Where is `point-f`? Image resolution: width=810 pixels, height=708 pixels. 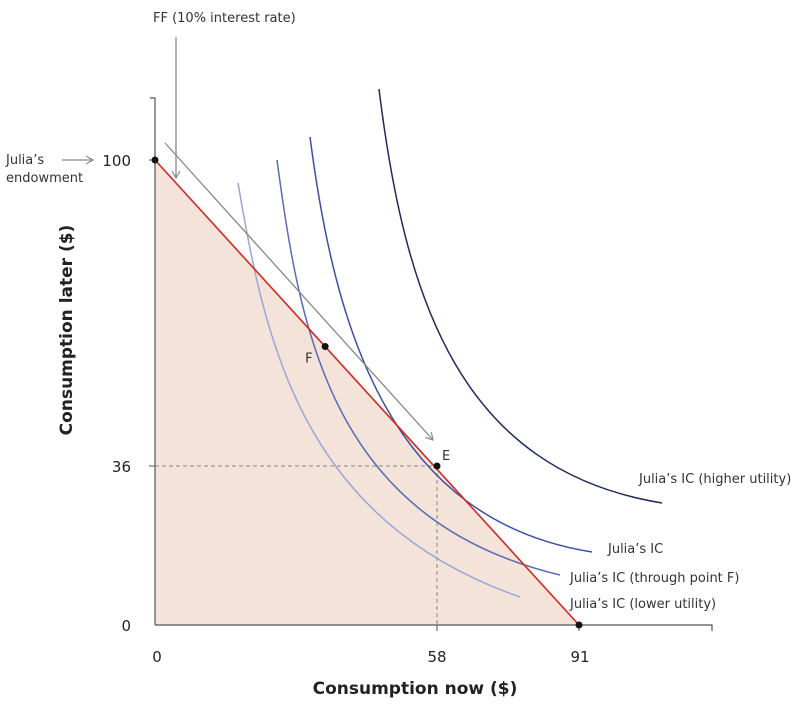
point-f is located at coordinates (325, 346).